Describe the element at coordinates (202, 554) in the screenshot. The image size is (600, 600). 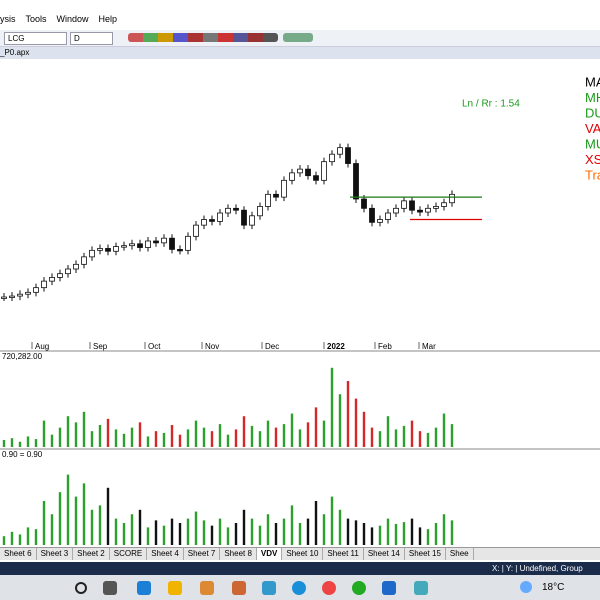
I see `sheet-tab: Sheet 7` at that location.